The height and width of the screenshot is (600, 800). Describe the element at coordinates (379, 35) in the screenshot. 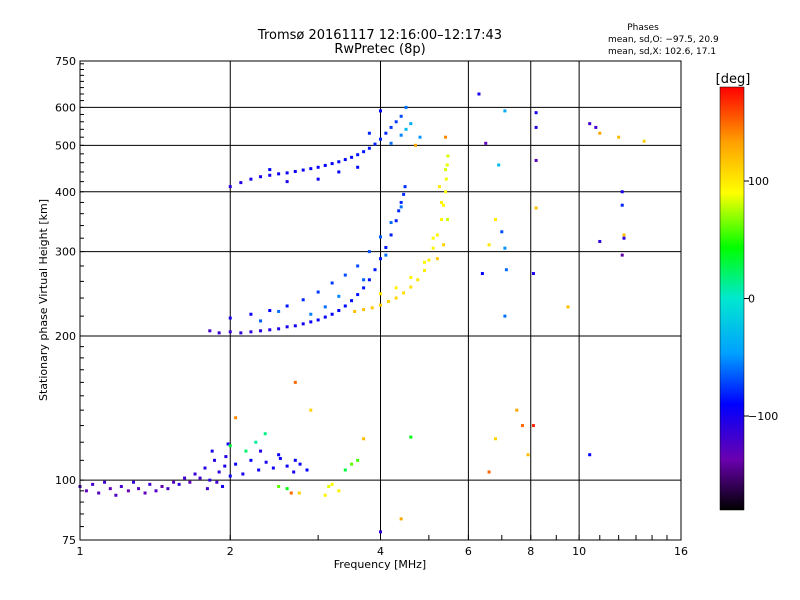

I see `chart-title: Tromsø 20161117 12:16:00–12:17:43` at that location.